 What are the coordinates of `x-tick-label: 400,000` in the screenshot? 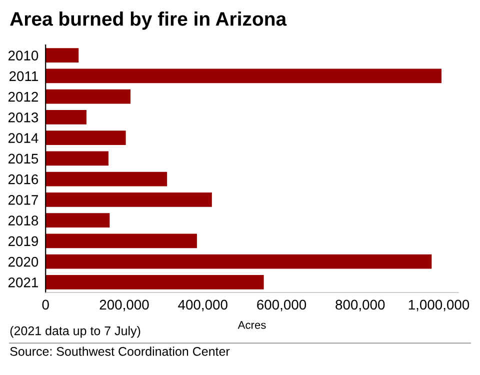 It's located at (203, 306).